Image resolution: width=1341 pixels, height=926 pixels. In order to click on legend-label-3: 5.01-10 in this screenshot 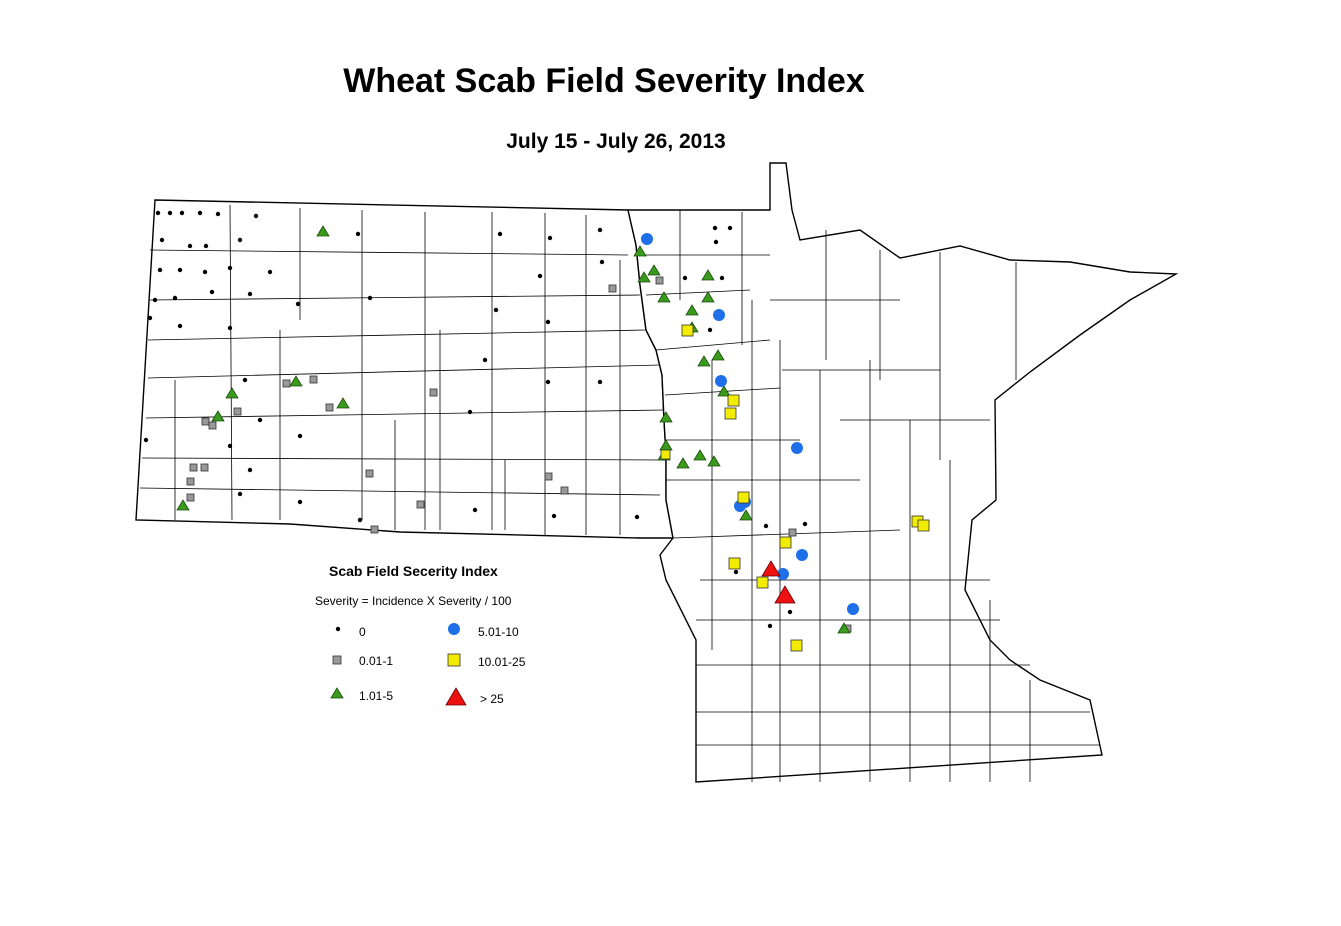, I will do `click(498, 632)`.